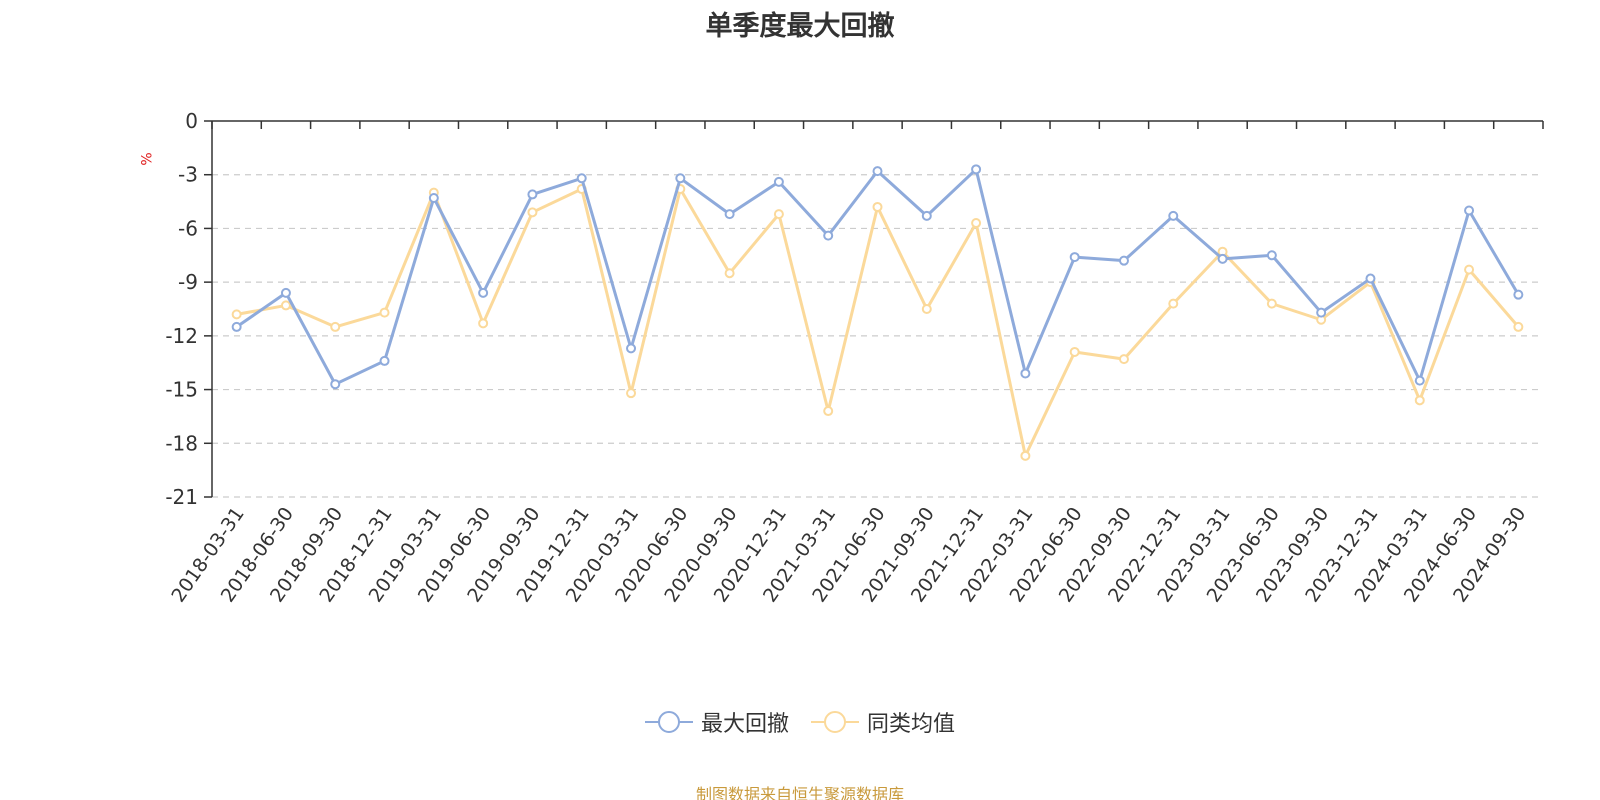 The width and height of the screenshot is (1600, 800). What do you see at coordinates (188, 228) in the screenshot?
I see `y-tick-label: -6` at bounding box center [188, 228].